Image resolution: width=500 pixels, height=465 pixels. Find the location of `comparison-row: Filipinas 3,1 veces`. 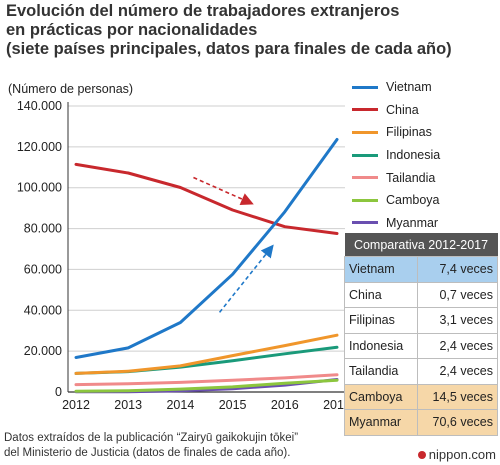

comparison-row: Filipinas 3,1 veces is located at coordinates (421, 320).